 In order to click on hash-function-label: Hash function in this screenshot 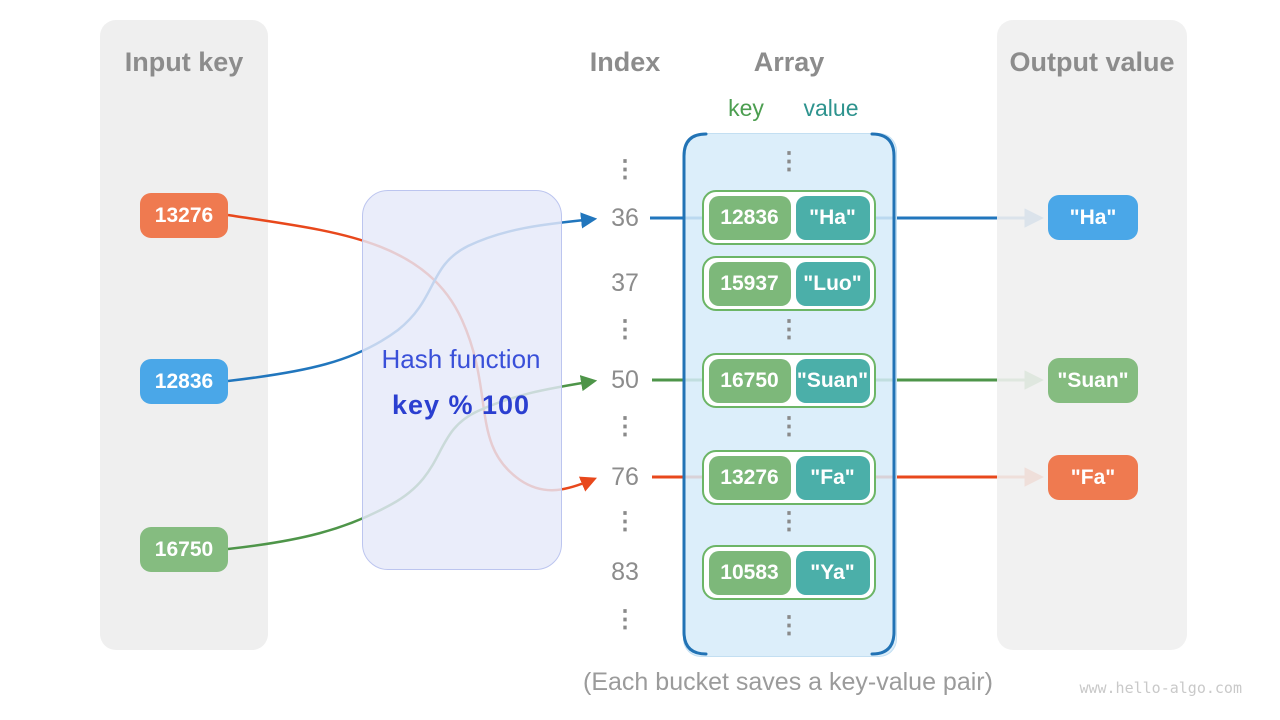, I will do `click(461, 359)`.